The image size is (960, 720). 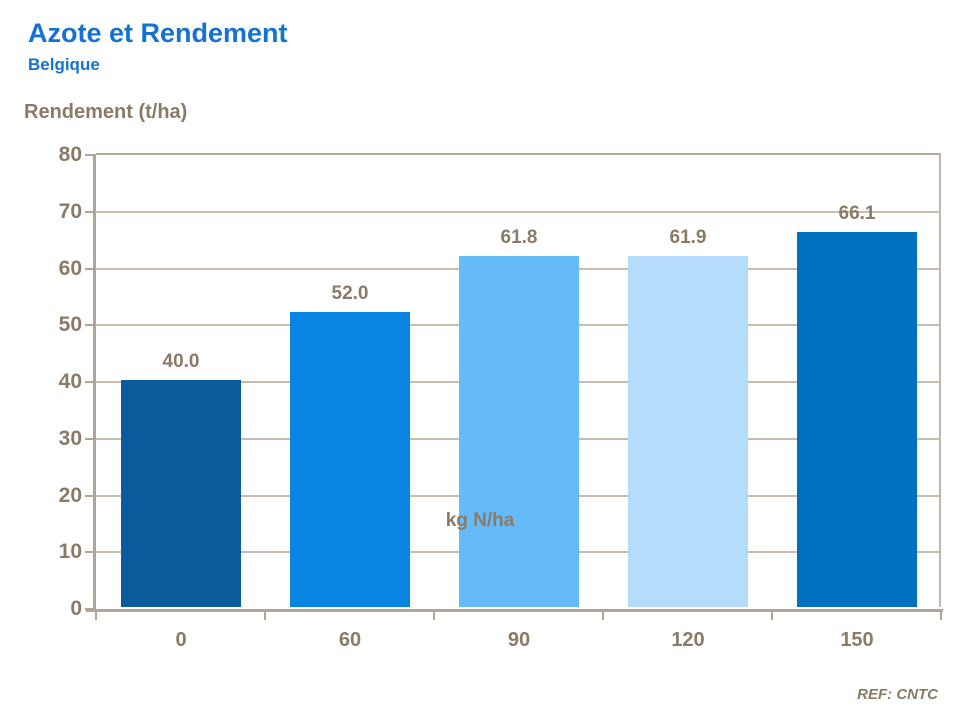 What do you see at coordinates (350, 640) in the screenshot?
I see `x-category-label-60: 60` at bounding box center [350, 640].